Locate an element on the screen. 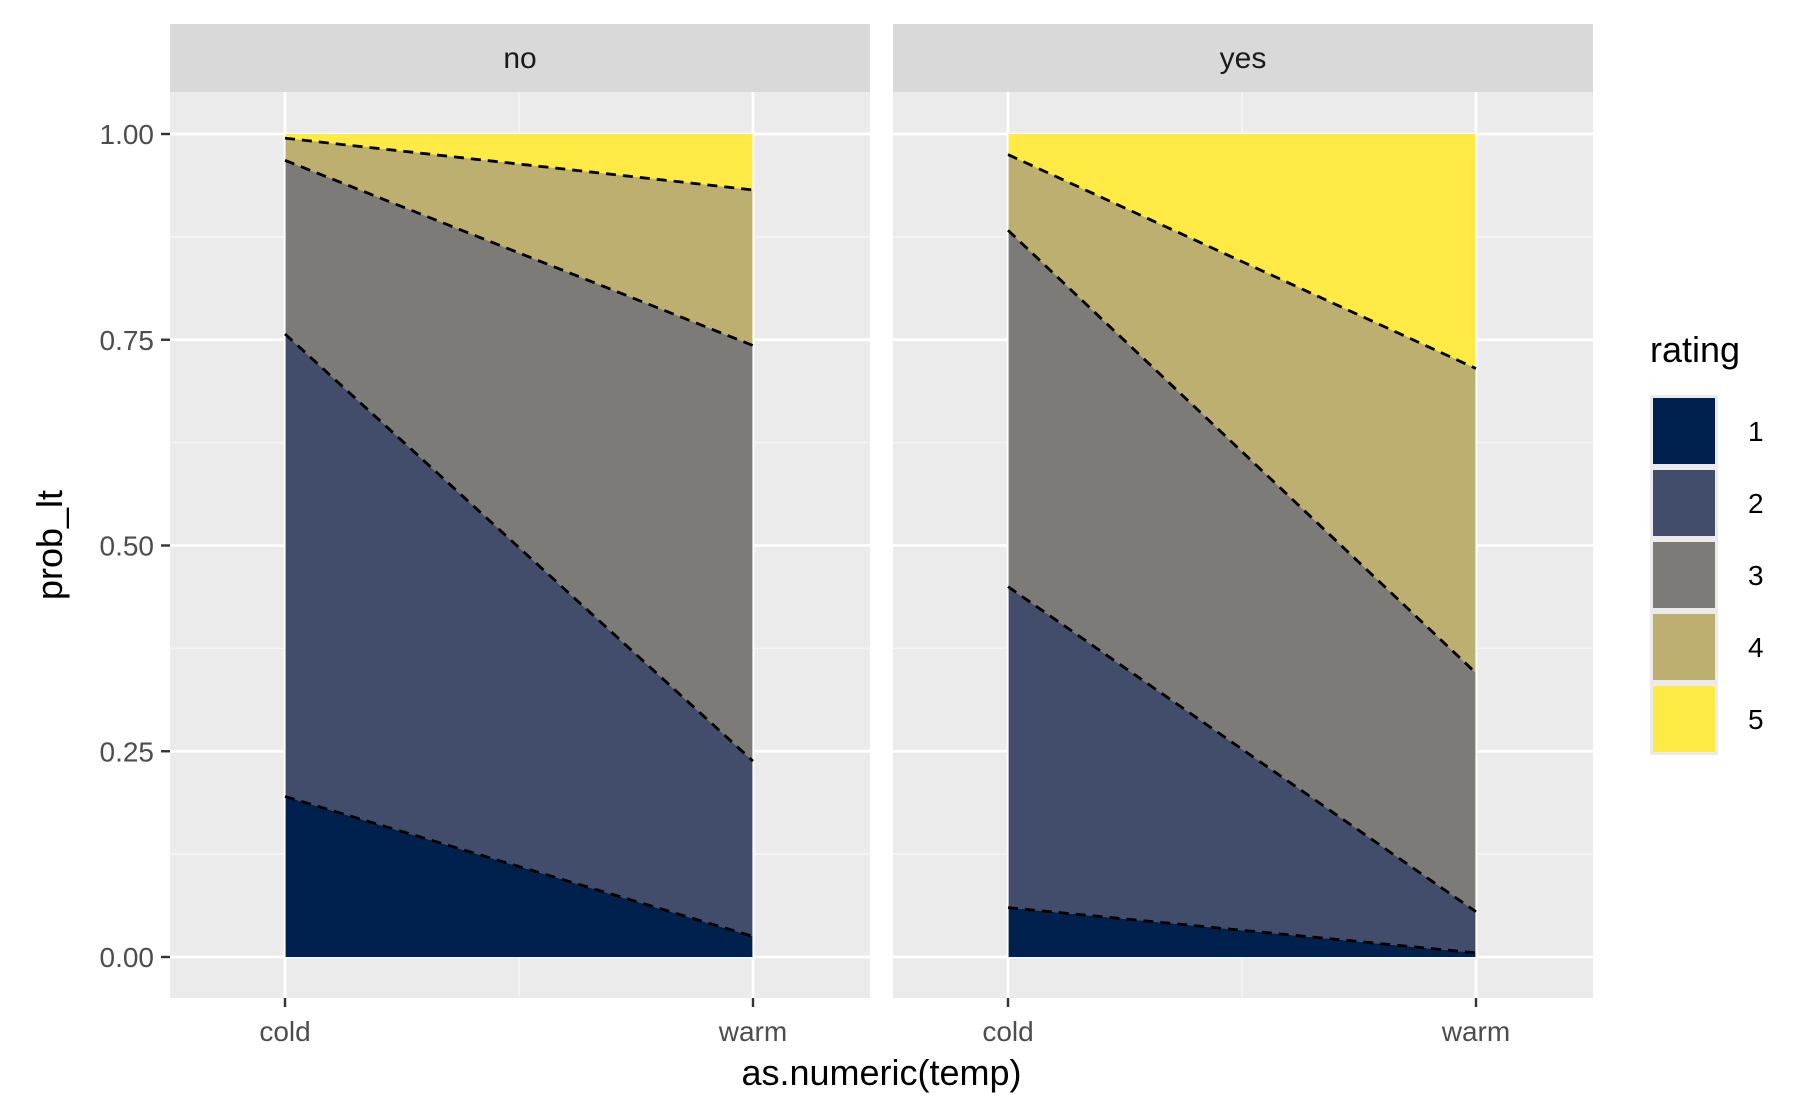 The width and height of the screenshot is (1800, 1112). y-tick-label: 0.75 is located at coordinates (127, 340).